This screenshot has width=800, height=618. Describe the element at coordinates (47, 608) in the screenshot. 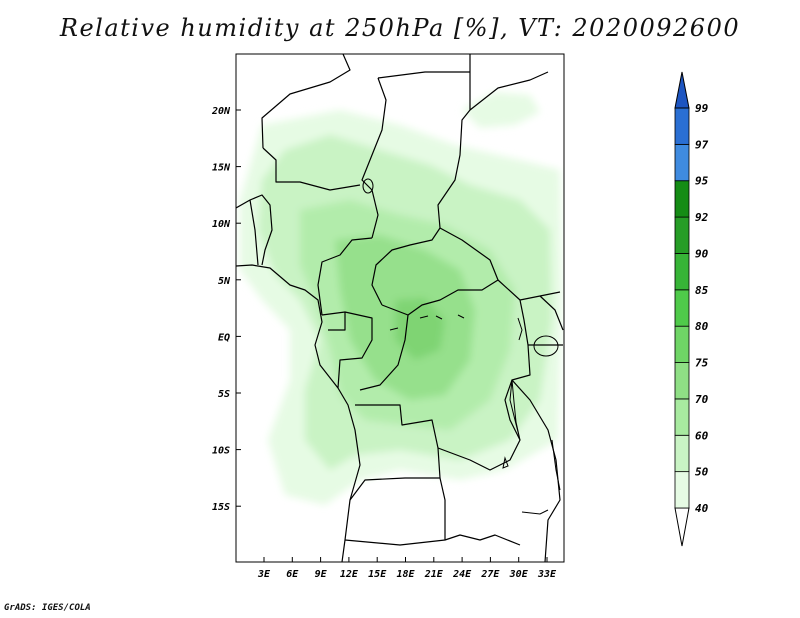

I see `grads-credit: GrADS: IGES/COLA` at that location.